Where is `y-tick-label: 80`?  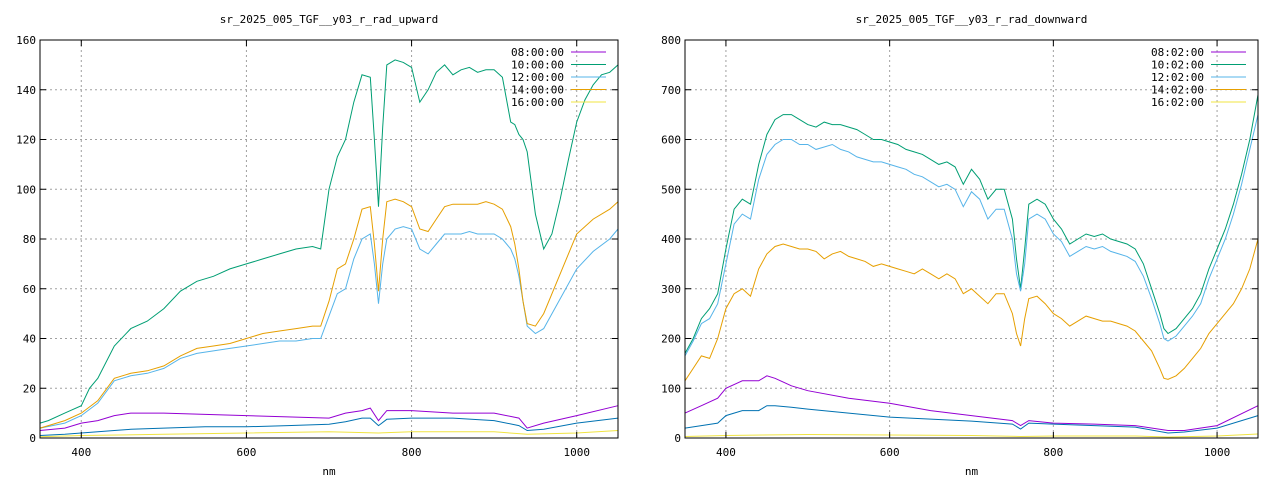 y-tick-label: 80 is located at coordinates (29, 239).